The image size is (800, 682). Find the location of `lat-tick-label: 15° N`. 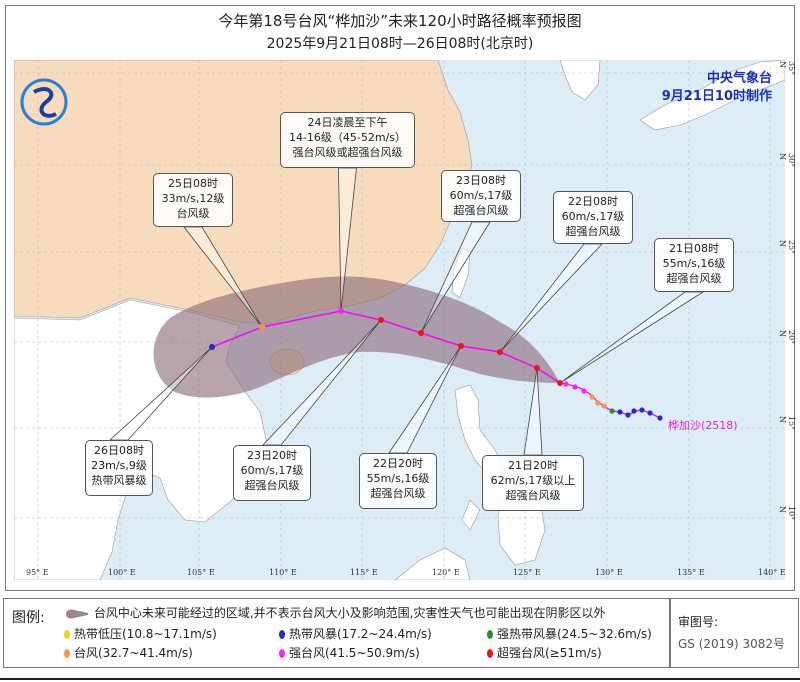

lat-tick-label: 15° N is located at coordinates (787, 423).